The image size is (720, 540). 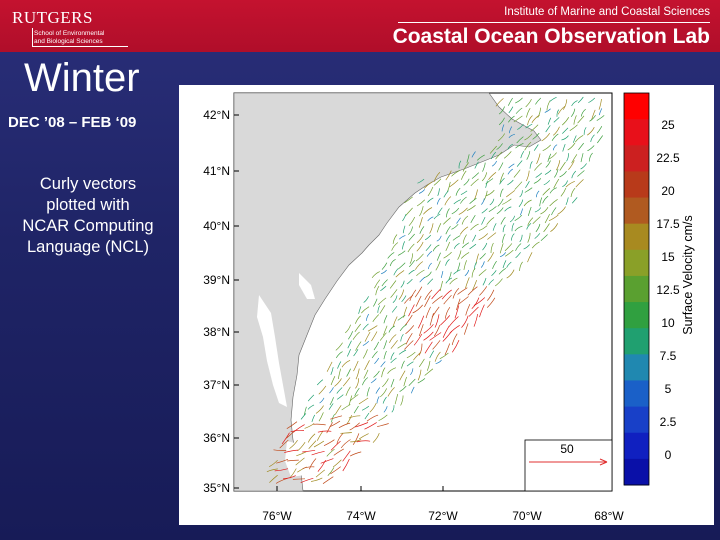 What do you see at coordinates (688, 275) in the screenshot?
I see `colorbar-title: Surface Velocity cm/s` at bounding box center [688, 275].